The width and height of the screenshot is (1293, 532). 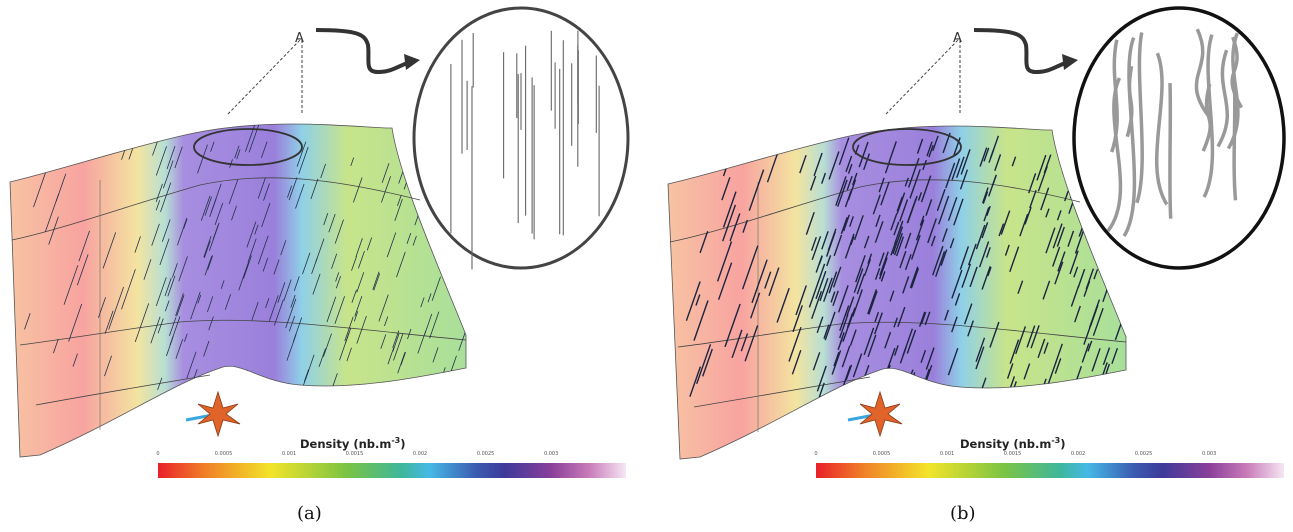 What do you see at coordinates (907, 147) in the screenshot?
I see `zoom-region-ellipse` at bounding box center [907, 147].